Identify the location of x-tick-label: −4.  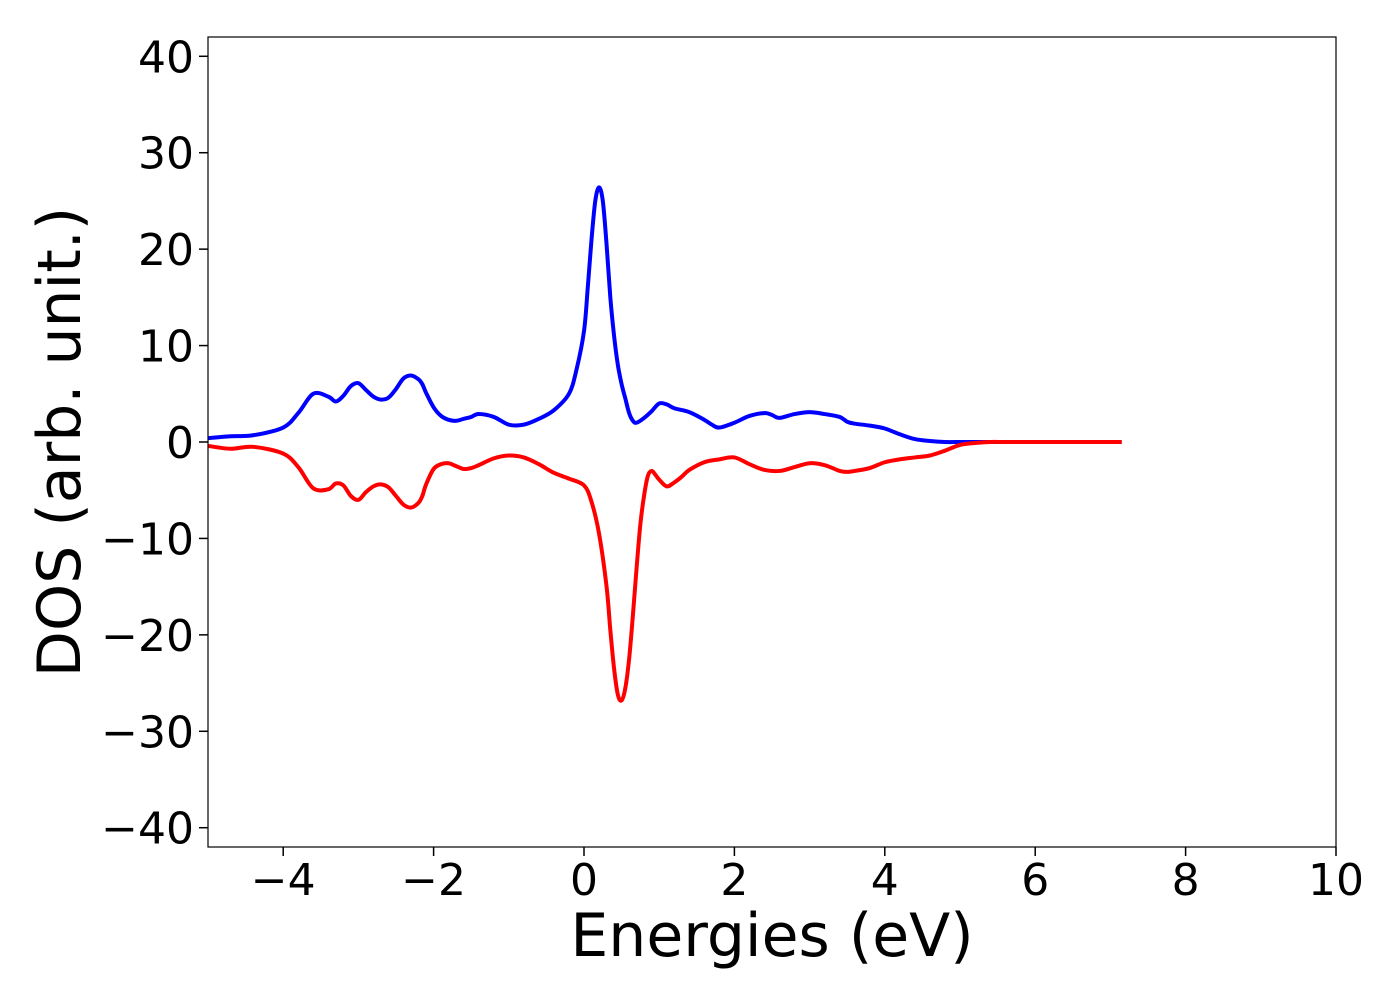
(283, 880).